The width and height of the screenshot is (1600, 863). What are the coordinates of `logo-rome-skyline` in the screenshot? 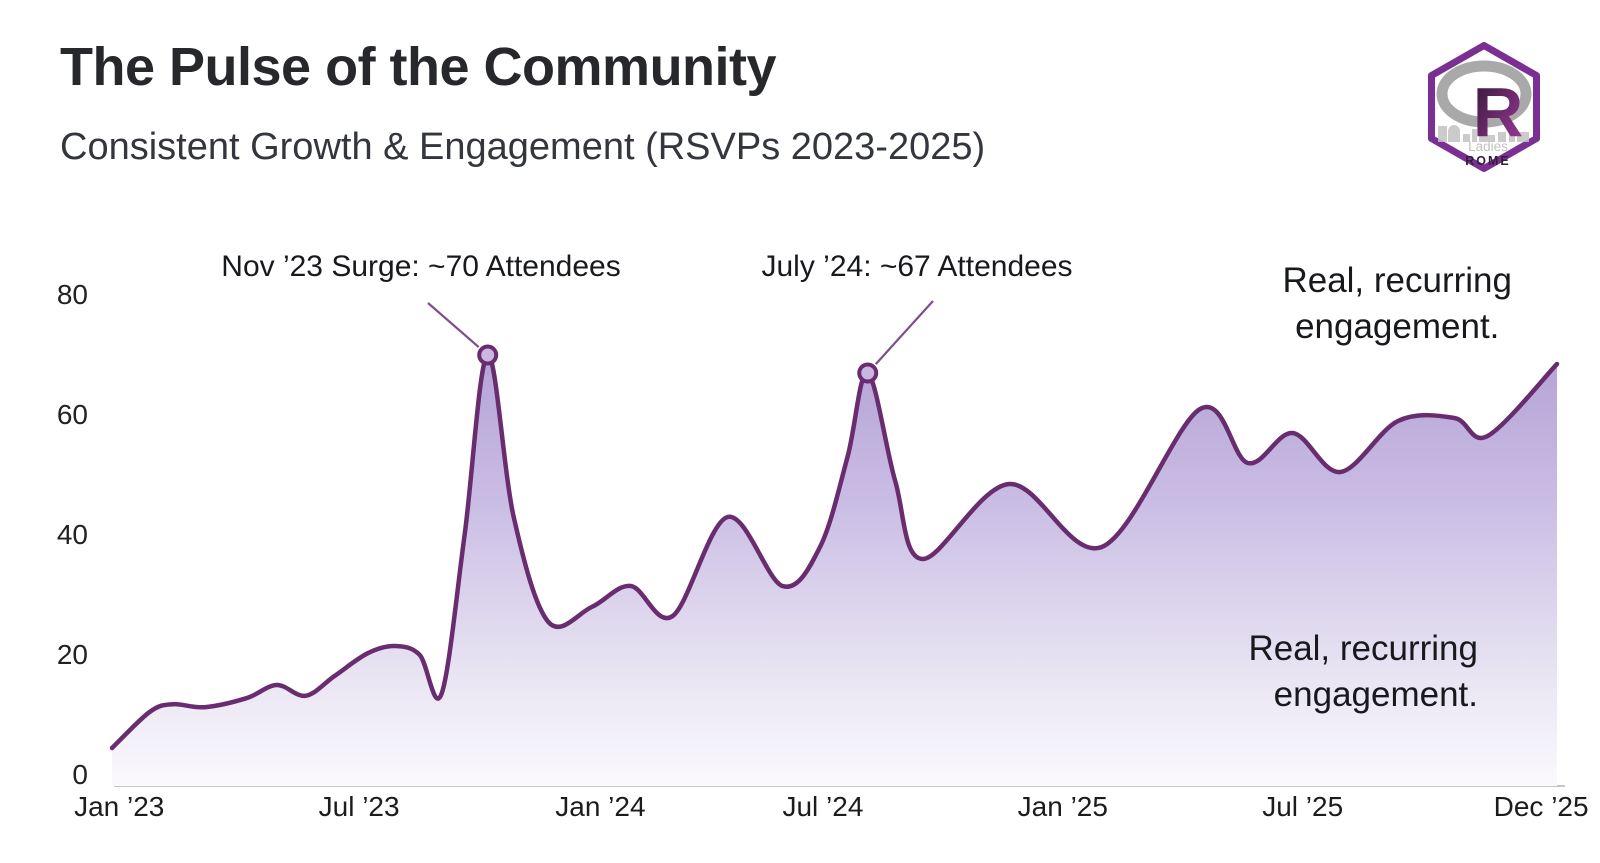 It's located at (1483, 133).